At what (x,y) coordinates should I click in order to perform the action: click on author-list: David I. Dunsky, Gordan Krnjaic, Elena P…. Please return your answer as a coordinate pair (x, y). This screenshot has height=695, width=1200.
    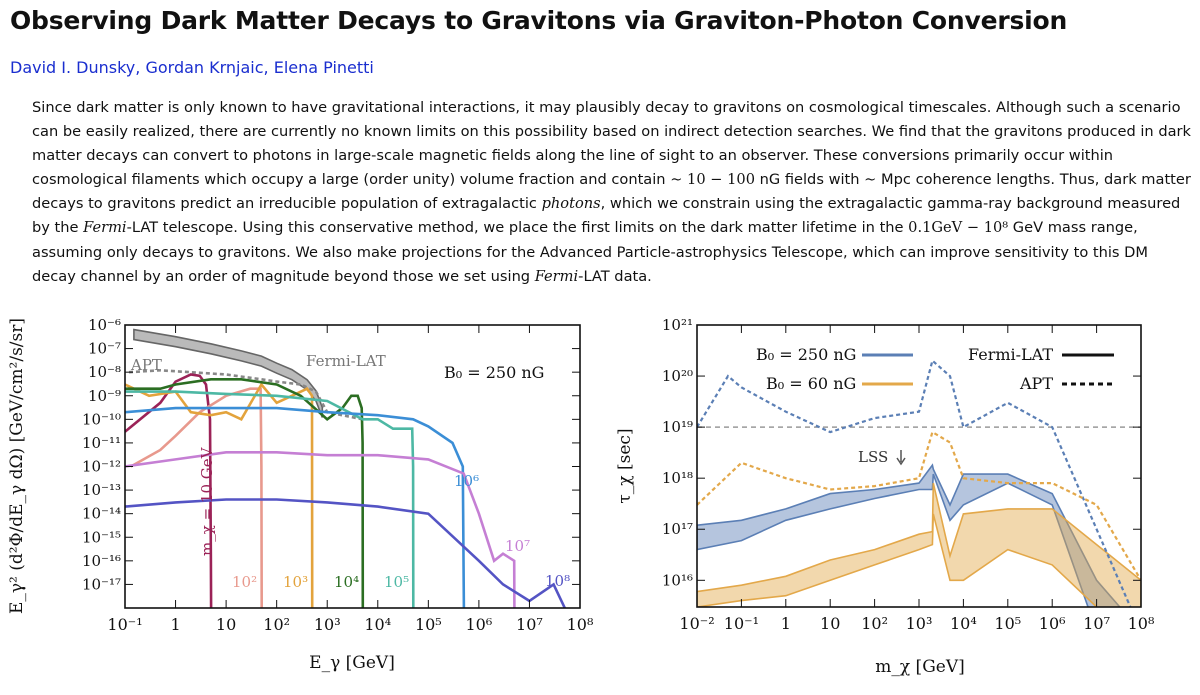
    Looking at the image, I should click on (192, 67).